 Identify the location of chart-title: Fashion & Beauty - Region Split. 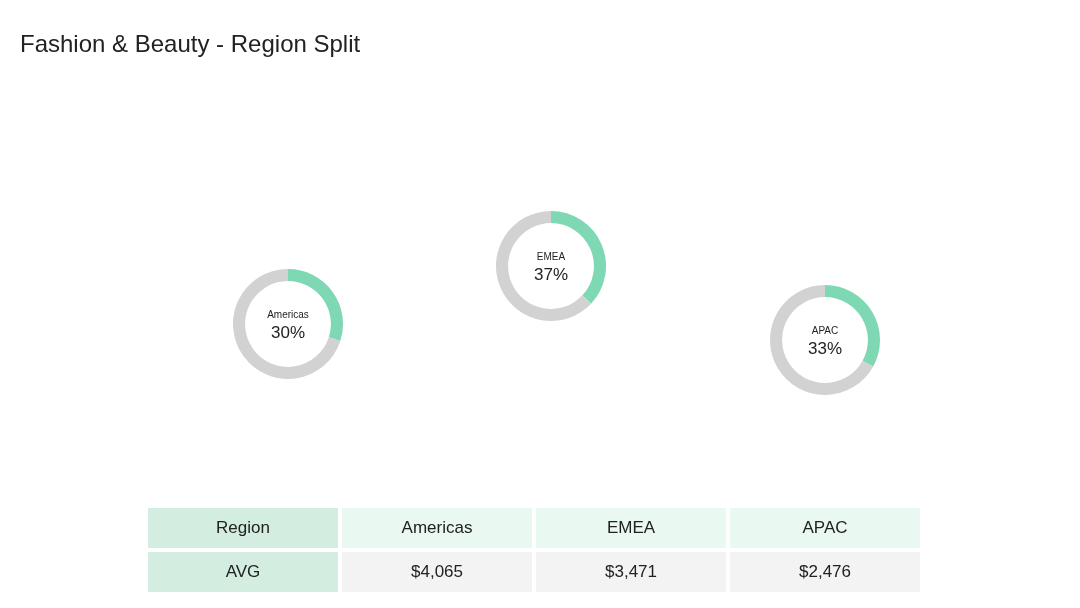
(190, 44).